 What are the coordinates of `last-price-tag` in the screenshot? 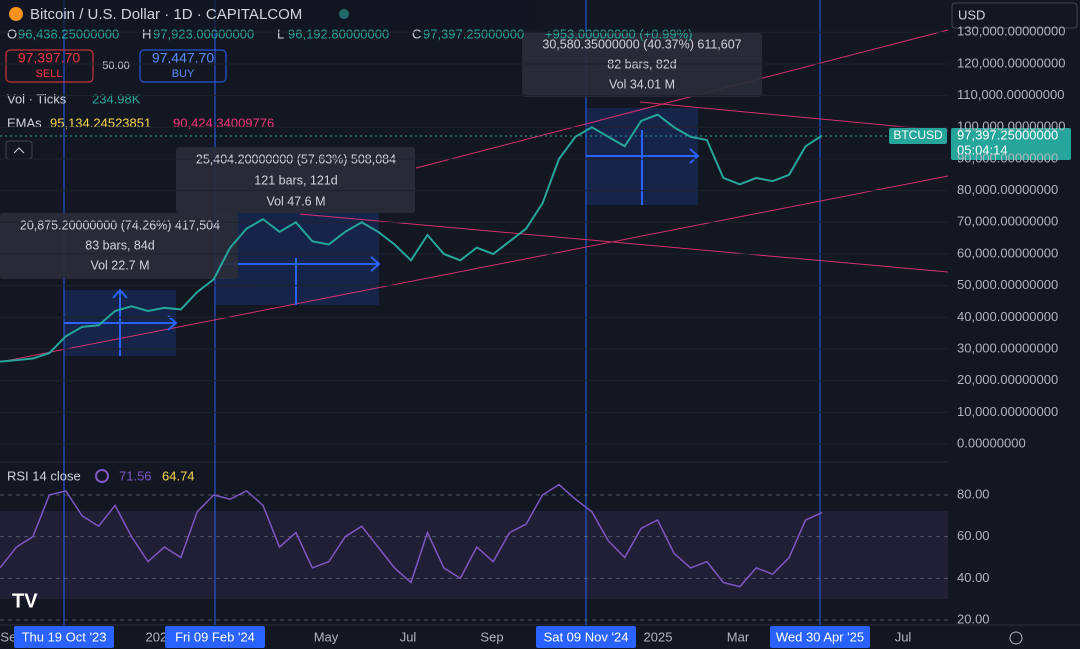 It's located at (1011, 144).